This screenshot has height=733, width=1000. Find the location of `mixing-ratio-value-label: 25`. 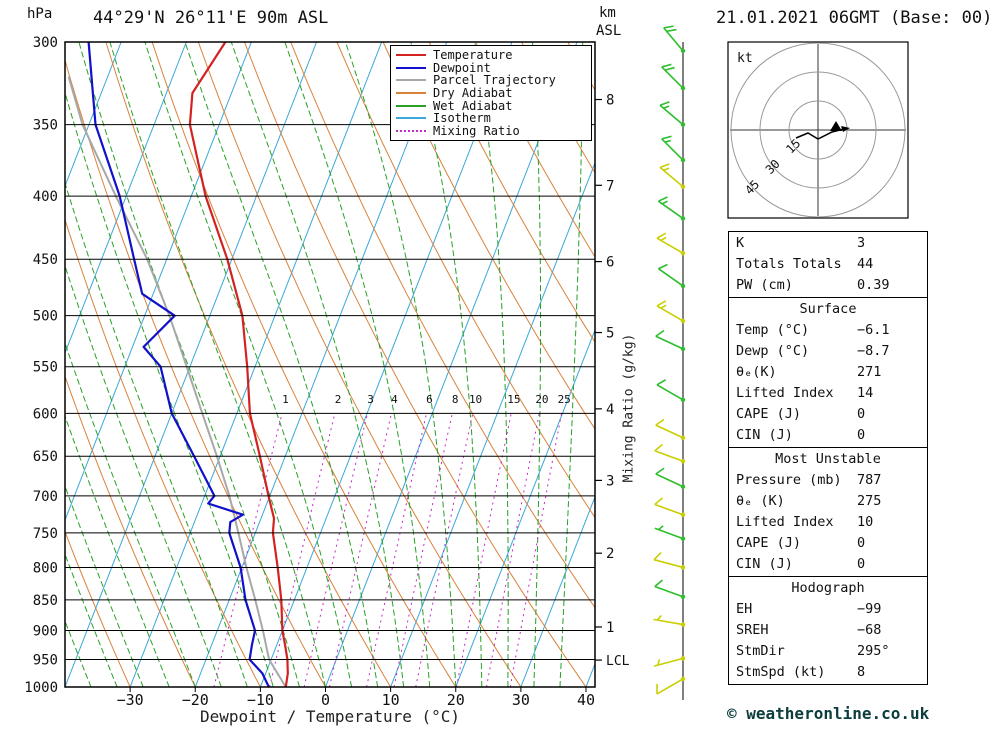

mixing-ratio-value-label: 25 is located at coordinates (564, 399).